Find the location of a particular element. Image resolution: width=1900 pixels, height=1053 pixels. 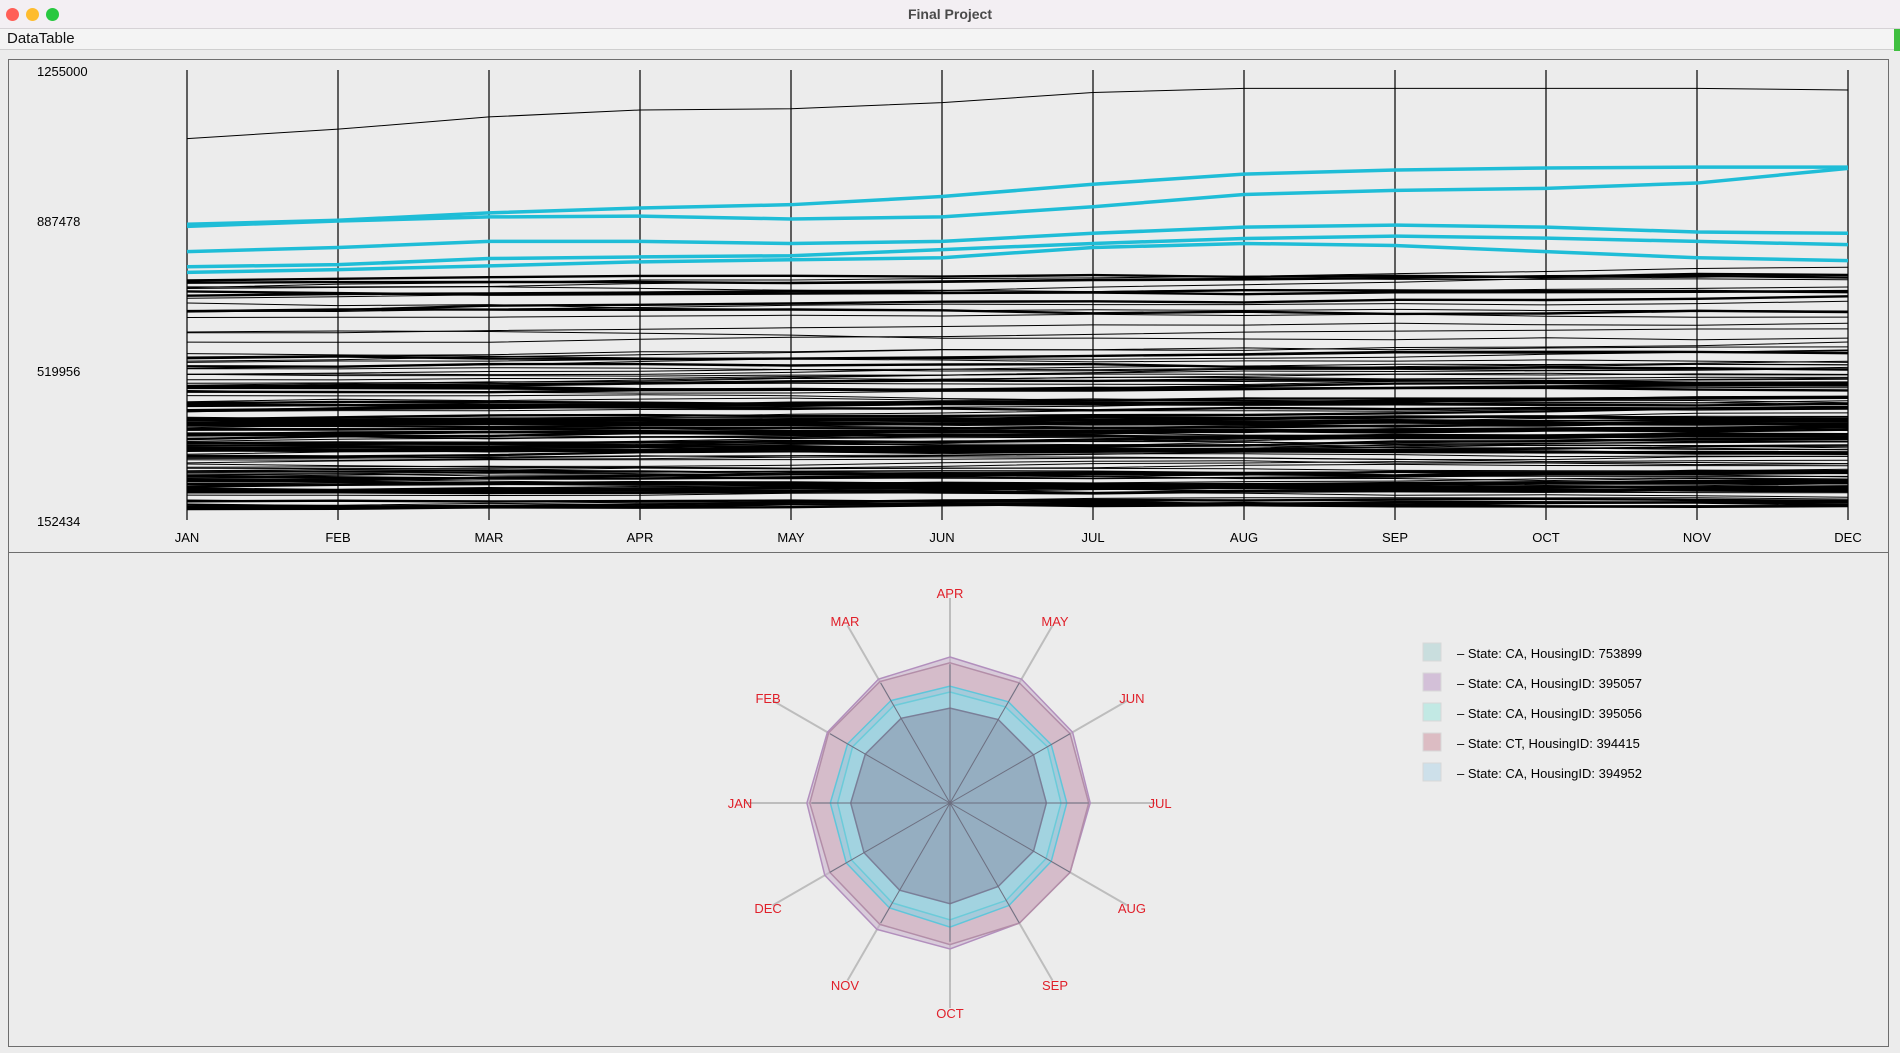

x-tick-label-apr: APR is located at coordinates (640, 537).